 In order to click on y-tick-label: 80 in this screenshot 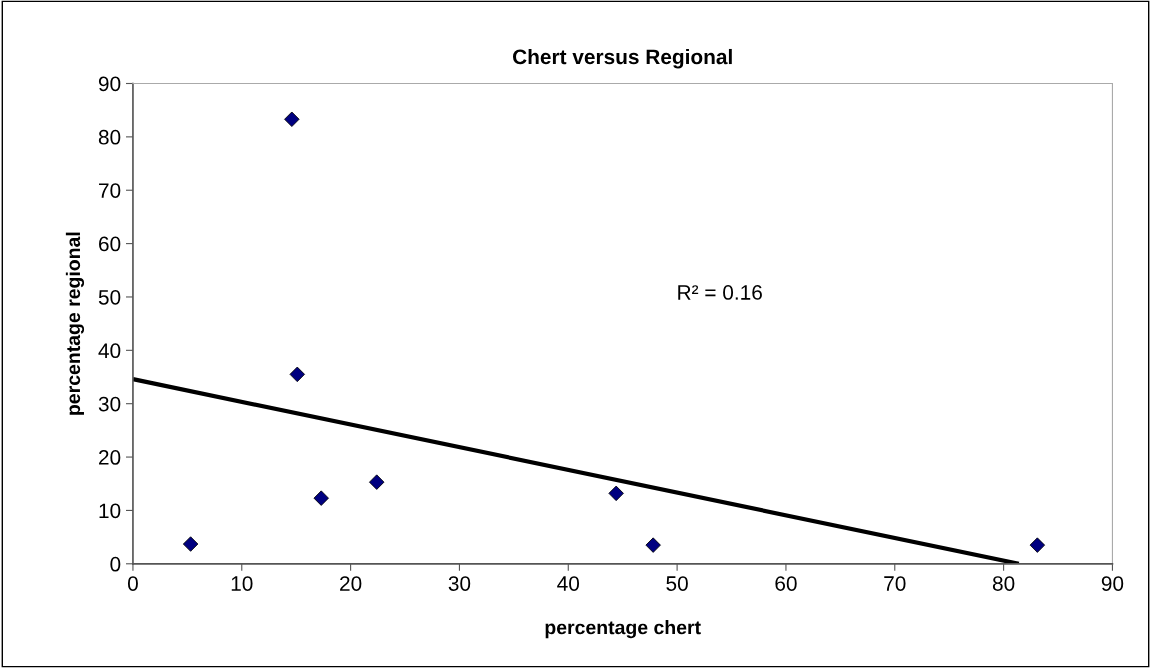, I will do `click(109, 137)`.